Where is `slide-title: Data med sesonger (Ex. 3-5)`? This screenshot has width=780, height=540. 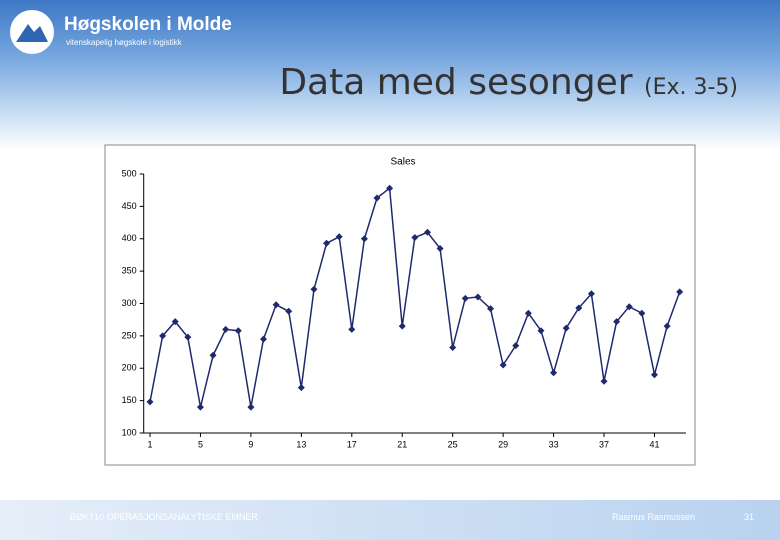
slide-title: Data med sesonger (Ex. 3-5) is located at coordinates (369, 82).